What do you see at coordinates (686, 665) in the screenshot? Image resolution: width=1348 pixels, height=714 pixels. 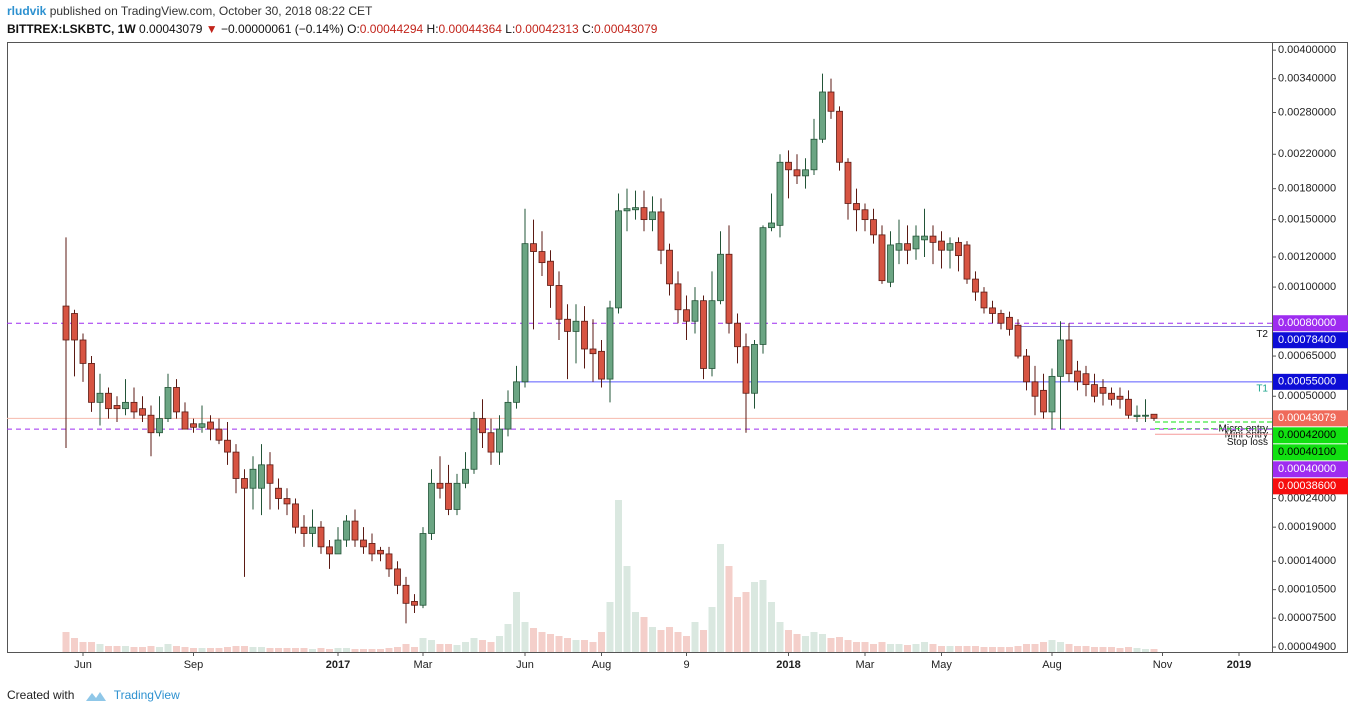 I see `x-tick-label: 9` at bounding box center [686, 665].